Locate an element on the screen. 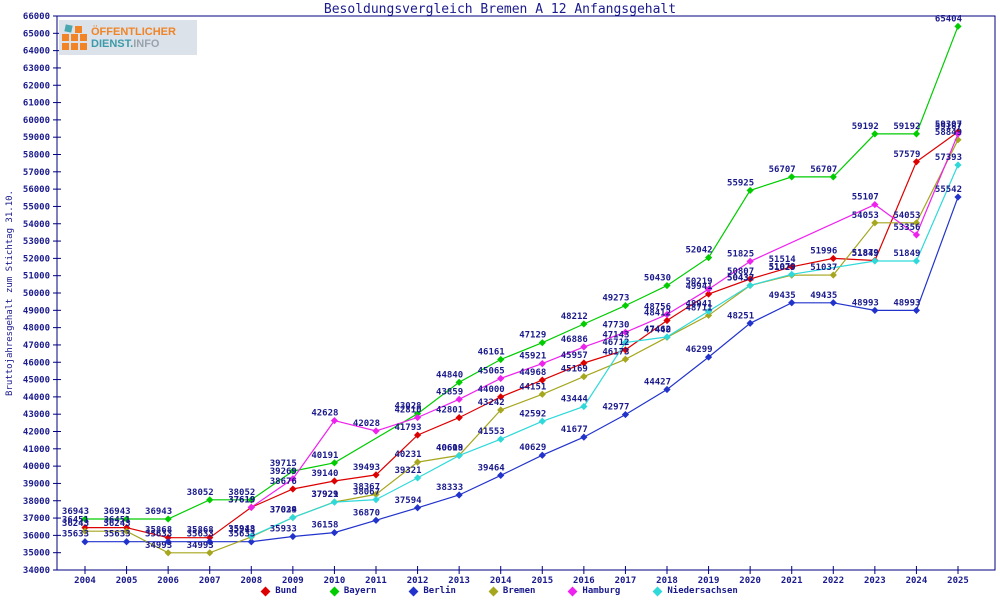  value-label-bremen-2012: 40231 is located at coordinates (407, 455).